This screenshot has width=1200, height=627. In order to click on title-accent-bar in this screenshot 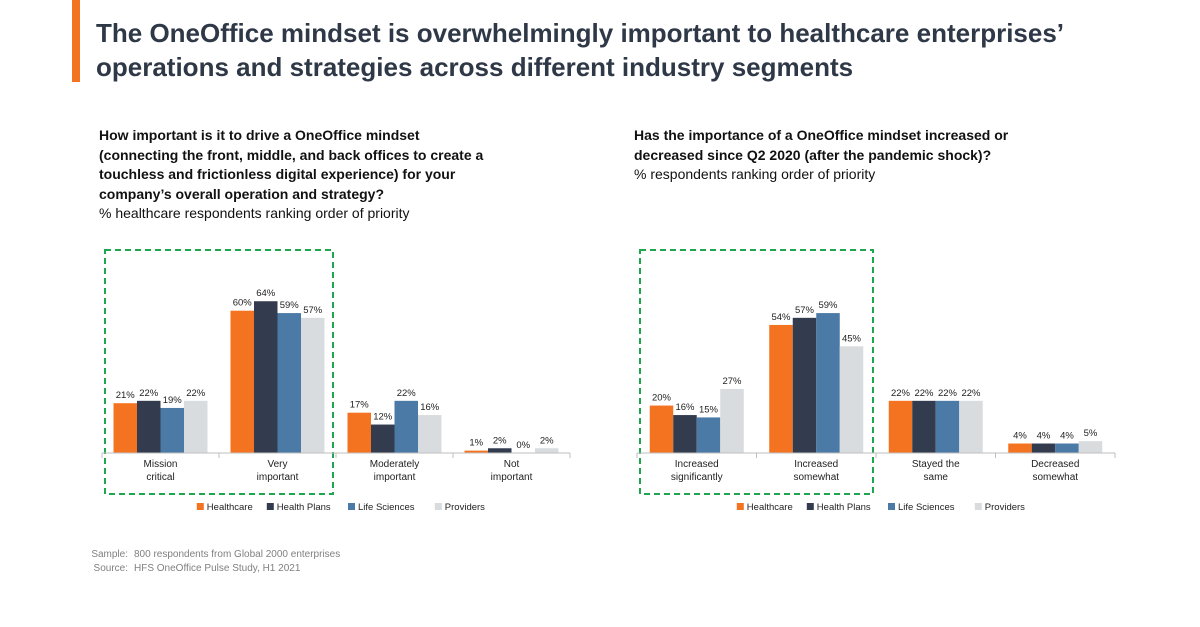, I will do `click(76, 41)`.